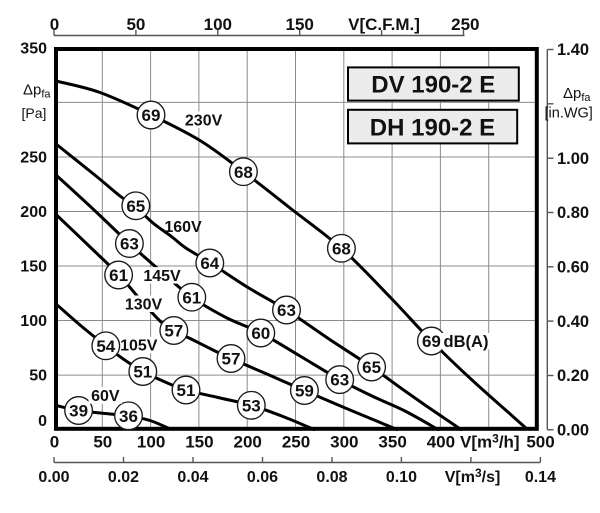 The height and width of the screenshot is (513, 600). Describe the element at coordinates (540, 477) in the screenshot. I see `svg-text: 0.14` at that location.